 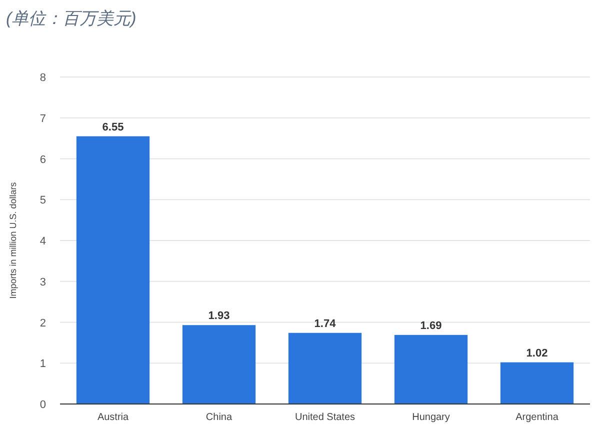 I want to click on x-tick-label: Hungary, so click(x=431, y=417).